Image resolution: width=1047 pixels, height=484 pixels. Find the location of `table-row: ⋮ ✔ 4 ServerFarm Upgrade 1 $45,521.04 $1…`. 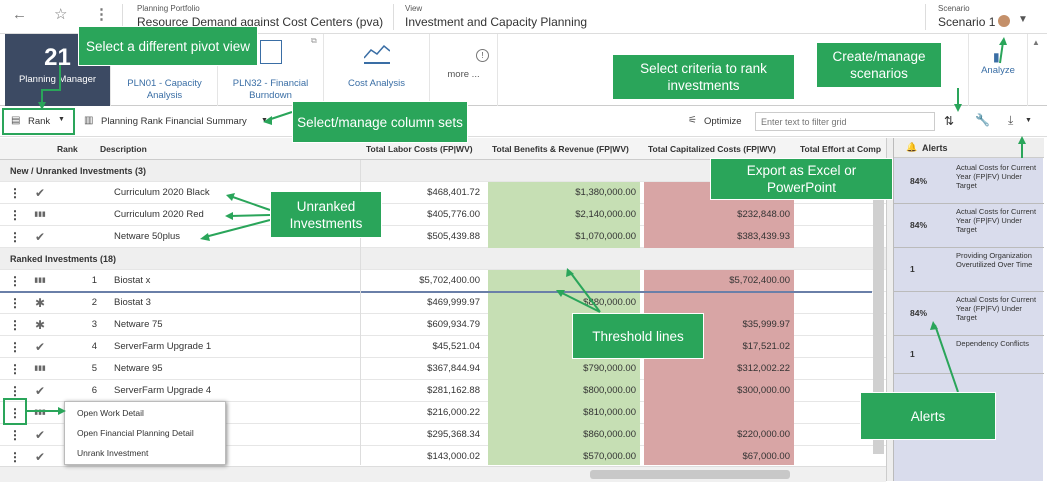

table-row: ⋮ ✔ 4 ServerFarm Upgrade 1 $45,521.04 $1… is located at coordinates (443, 347).